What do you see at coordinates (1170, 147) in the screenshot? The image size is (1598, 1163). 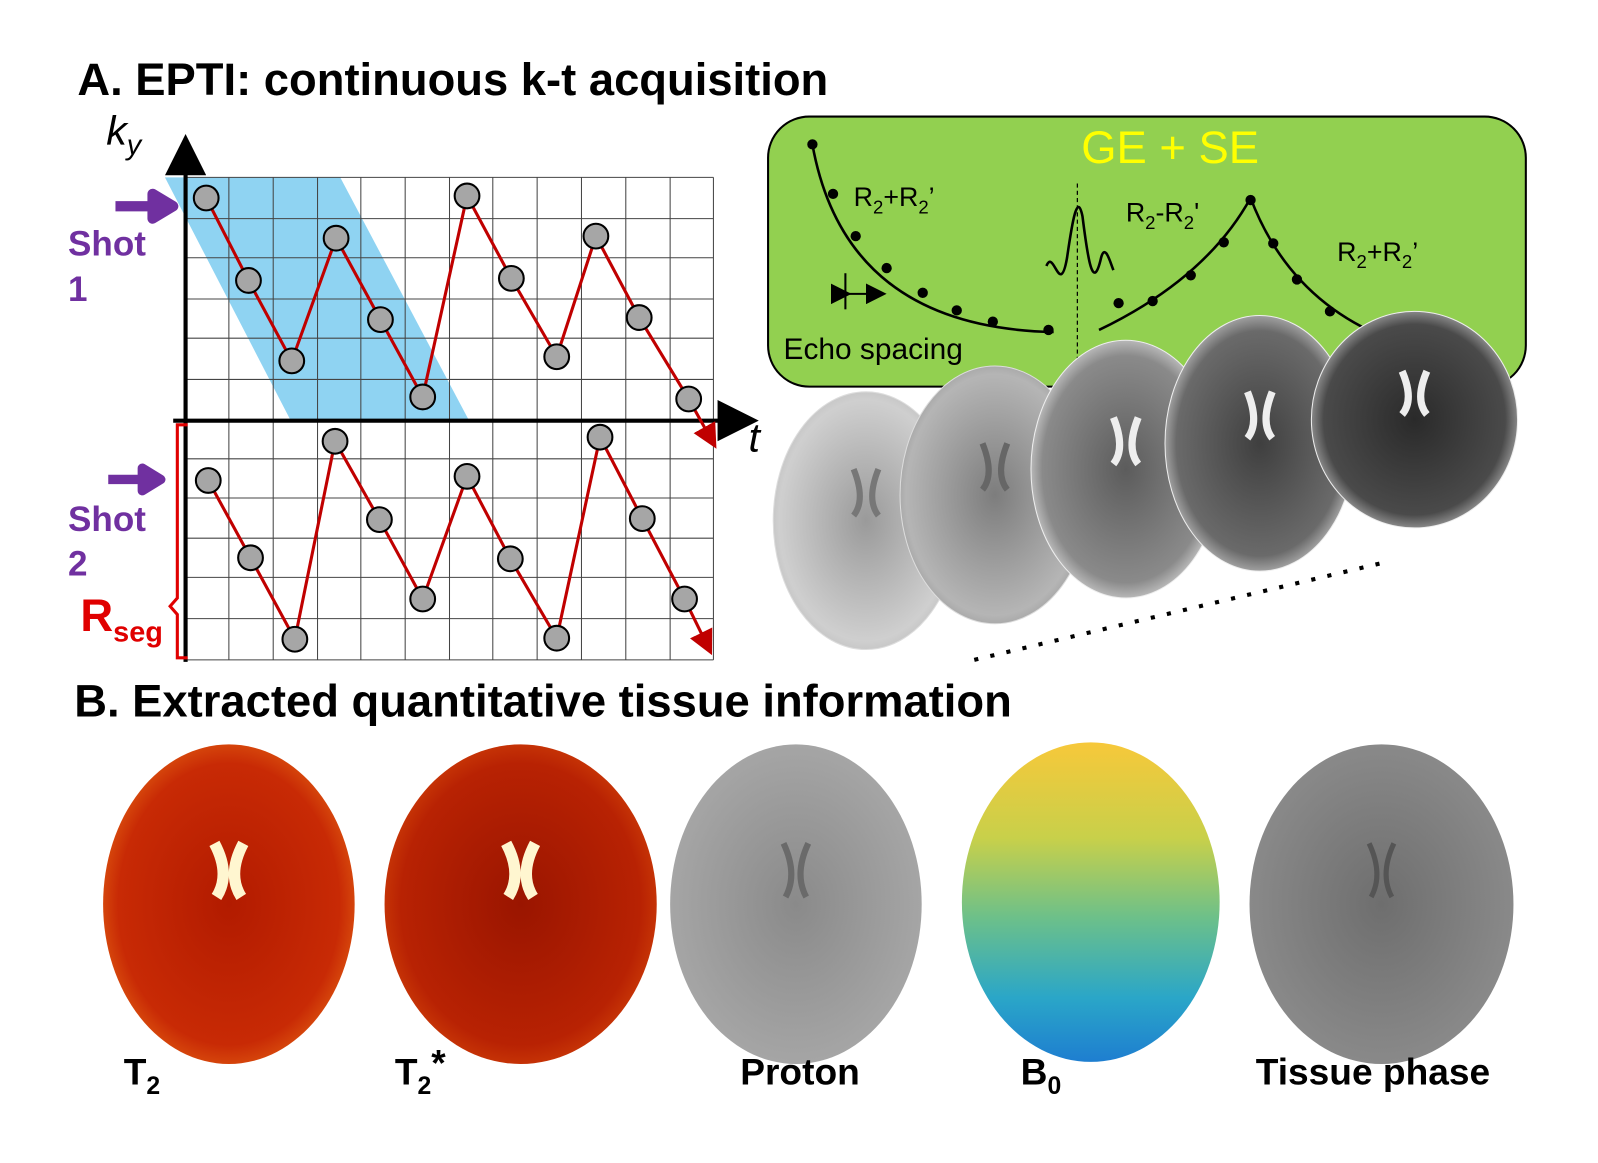 I see `ge-se-title: GE + SE` at bounding box center [1170, 147].